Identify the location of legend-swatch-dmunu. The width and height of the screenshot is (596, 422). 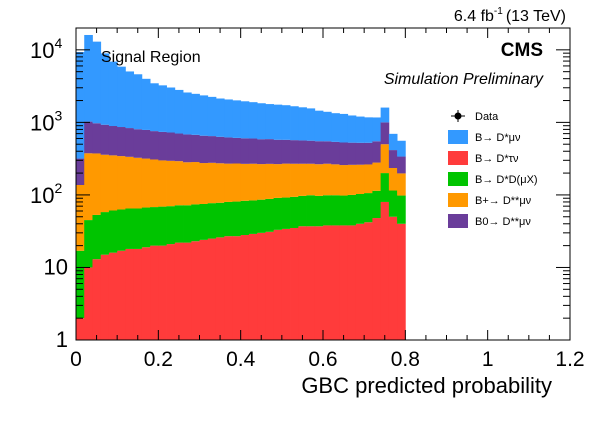
(458, 137).